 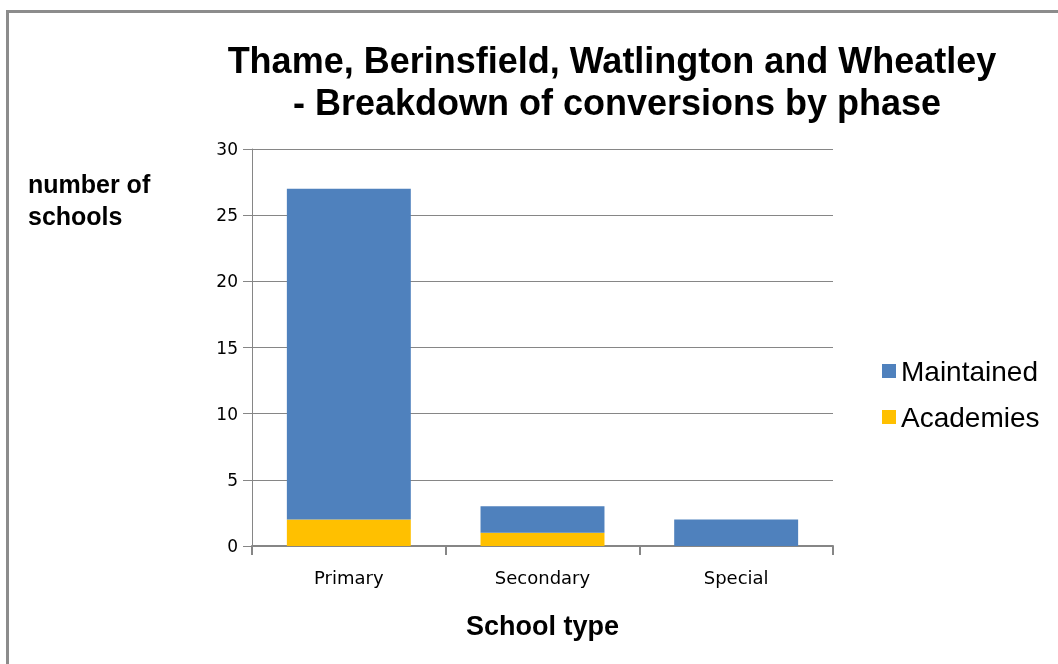 I want to click on x-tick-label: Secondary, so click(x=542, y=577).